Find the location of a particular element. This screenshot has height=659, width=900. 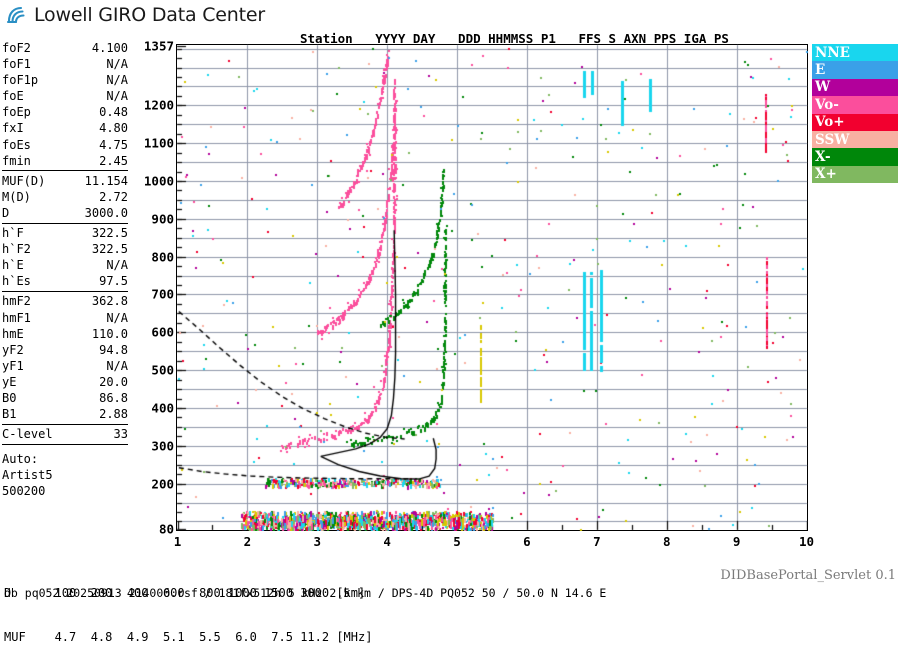

legend-item-x-: X- is located at coordinates (855, 157).